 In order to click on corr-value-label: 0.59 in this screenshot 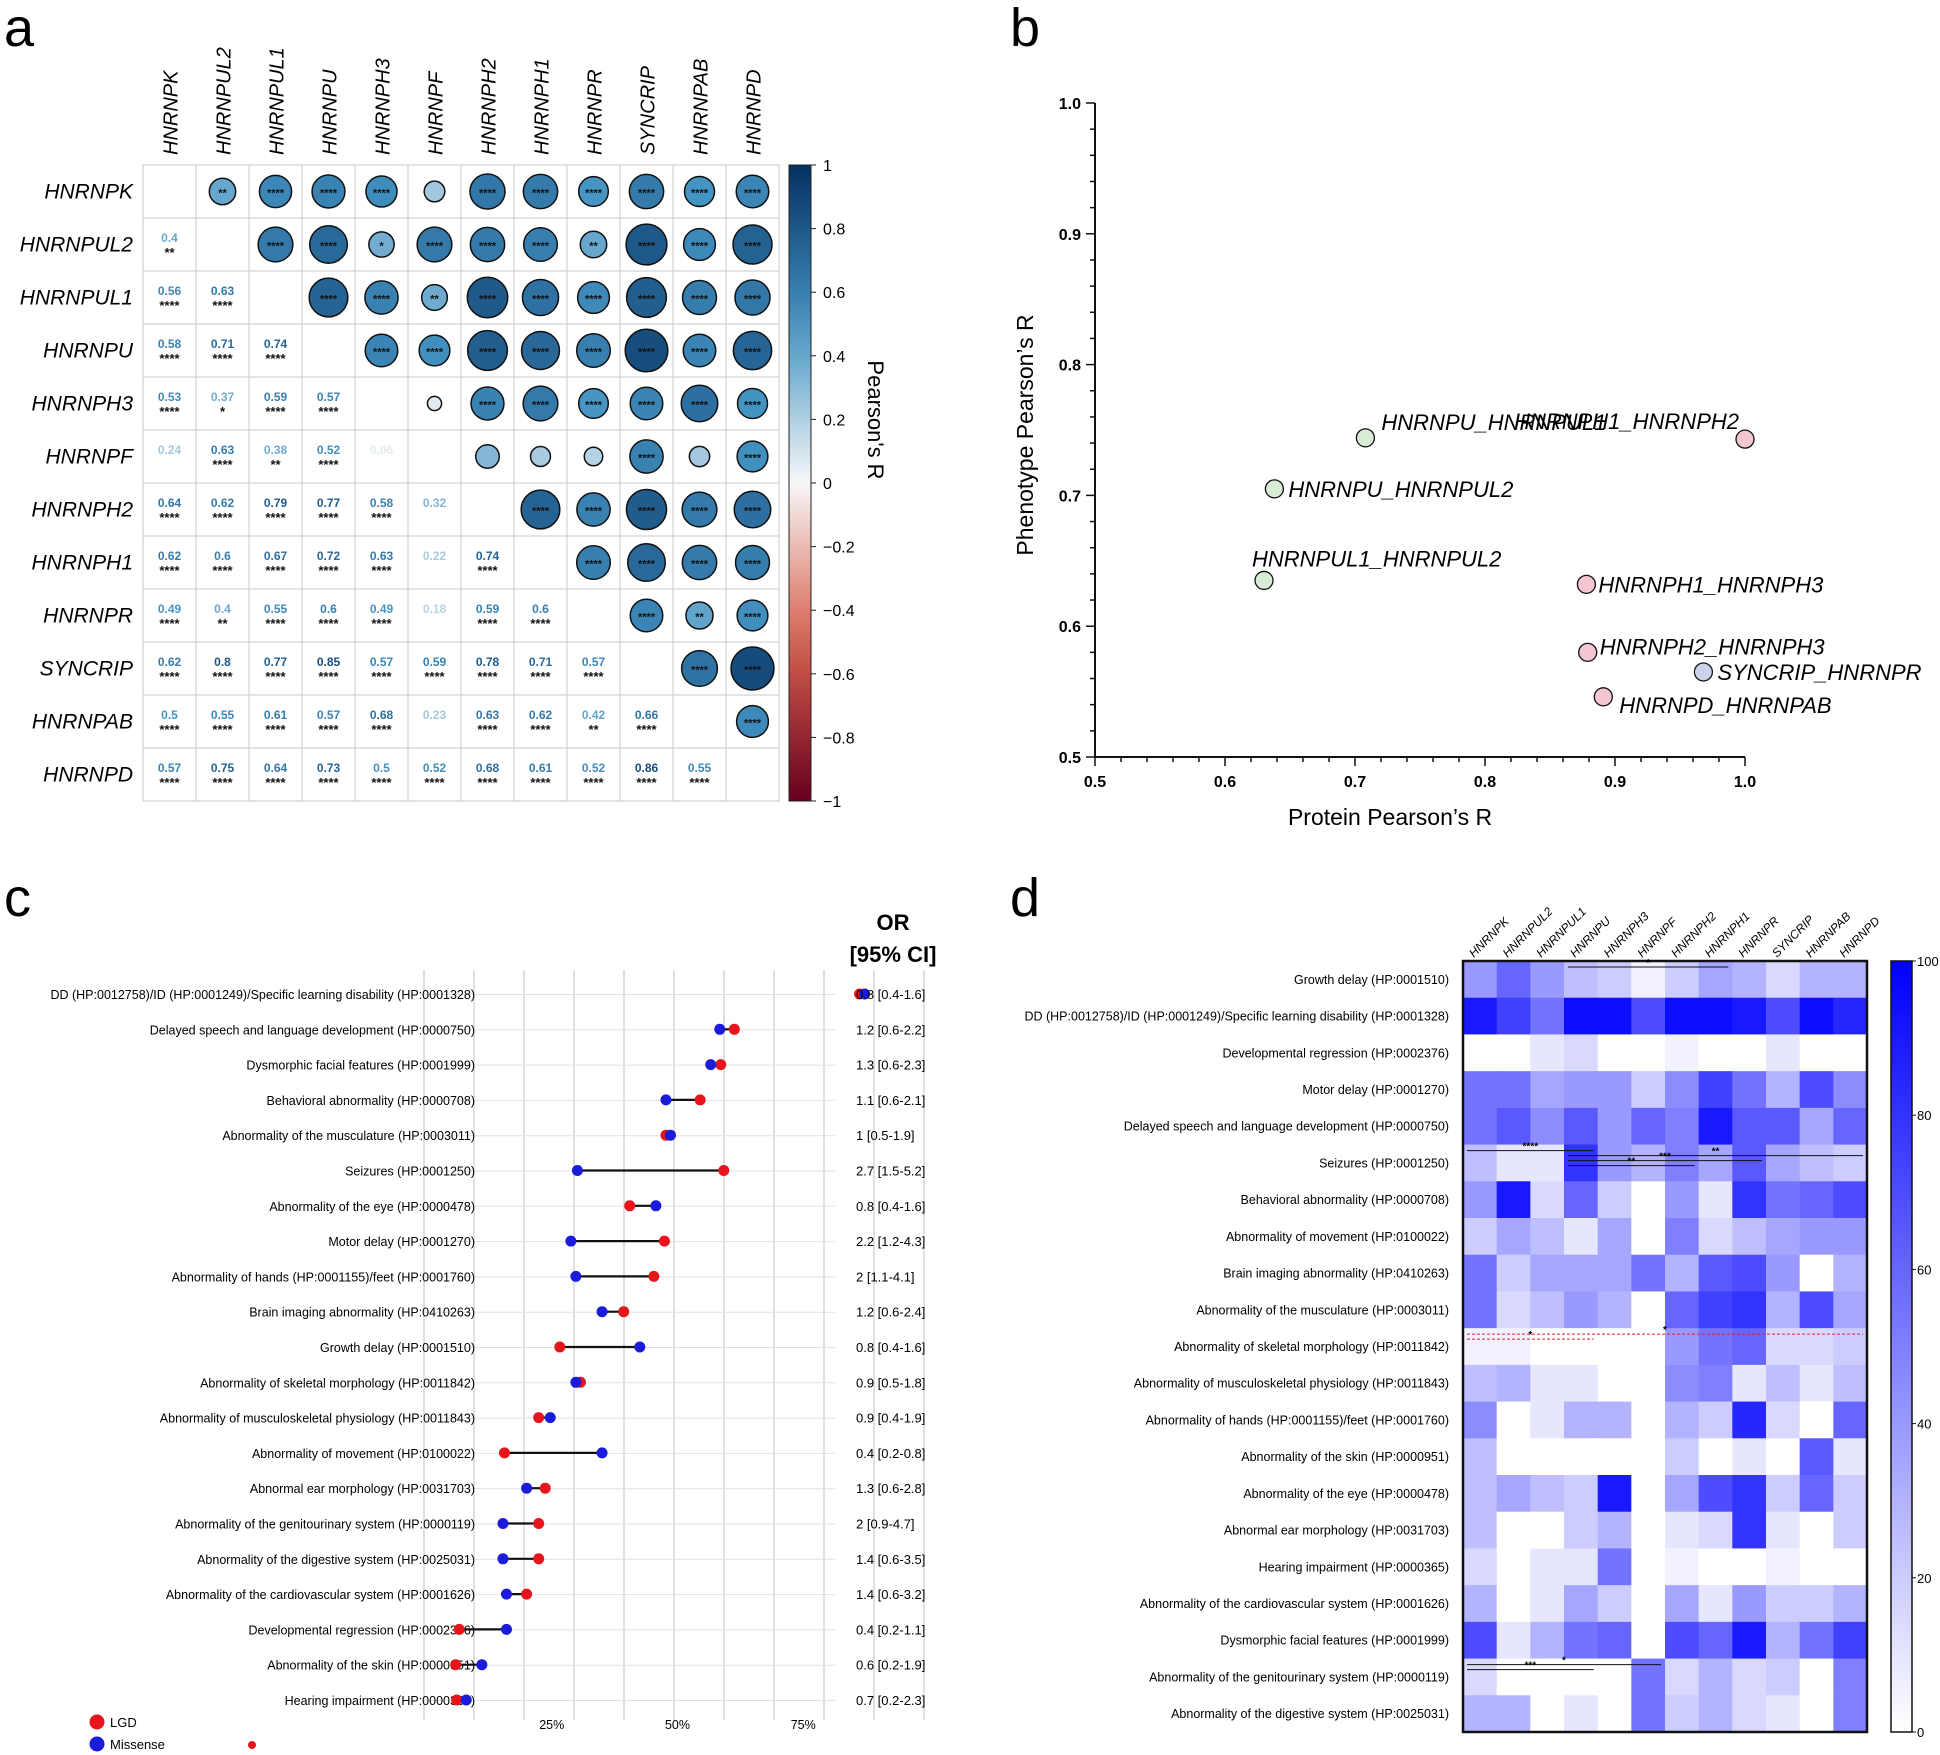, I will do `click(276, 397)`.